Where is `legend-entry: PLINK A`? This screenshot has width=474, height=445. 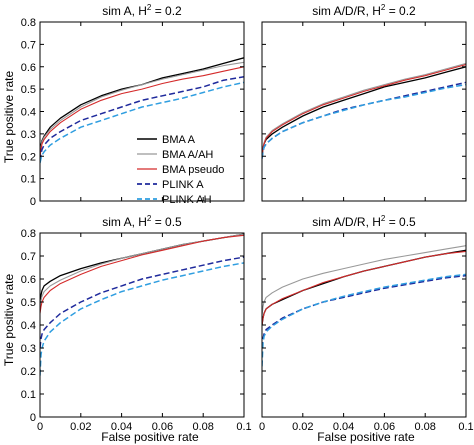
legend-entry: PLINK A is located at coordinates (183, 185).